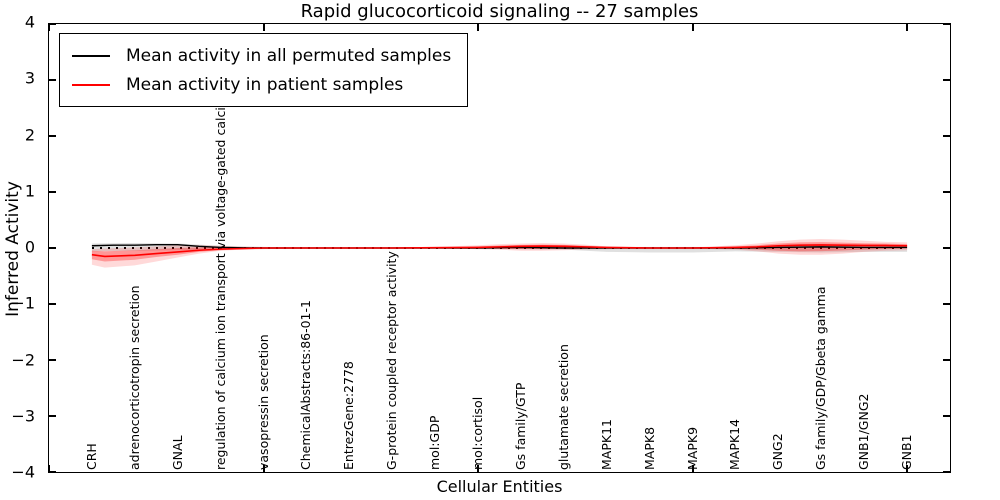 Image resolution: width=1000 pixels, height=500 pixels. I want to click on x-category-label: GNB1, so click(907, 452).